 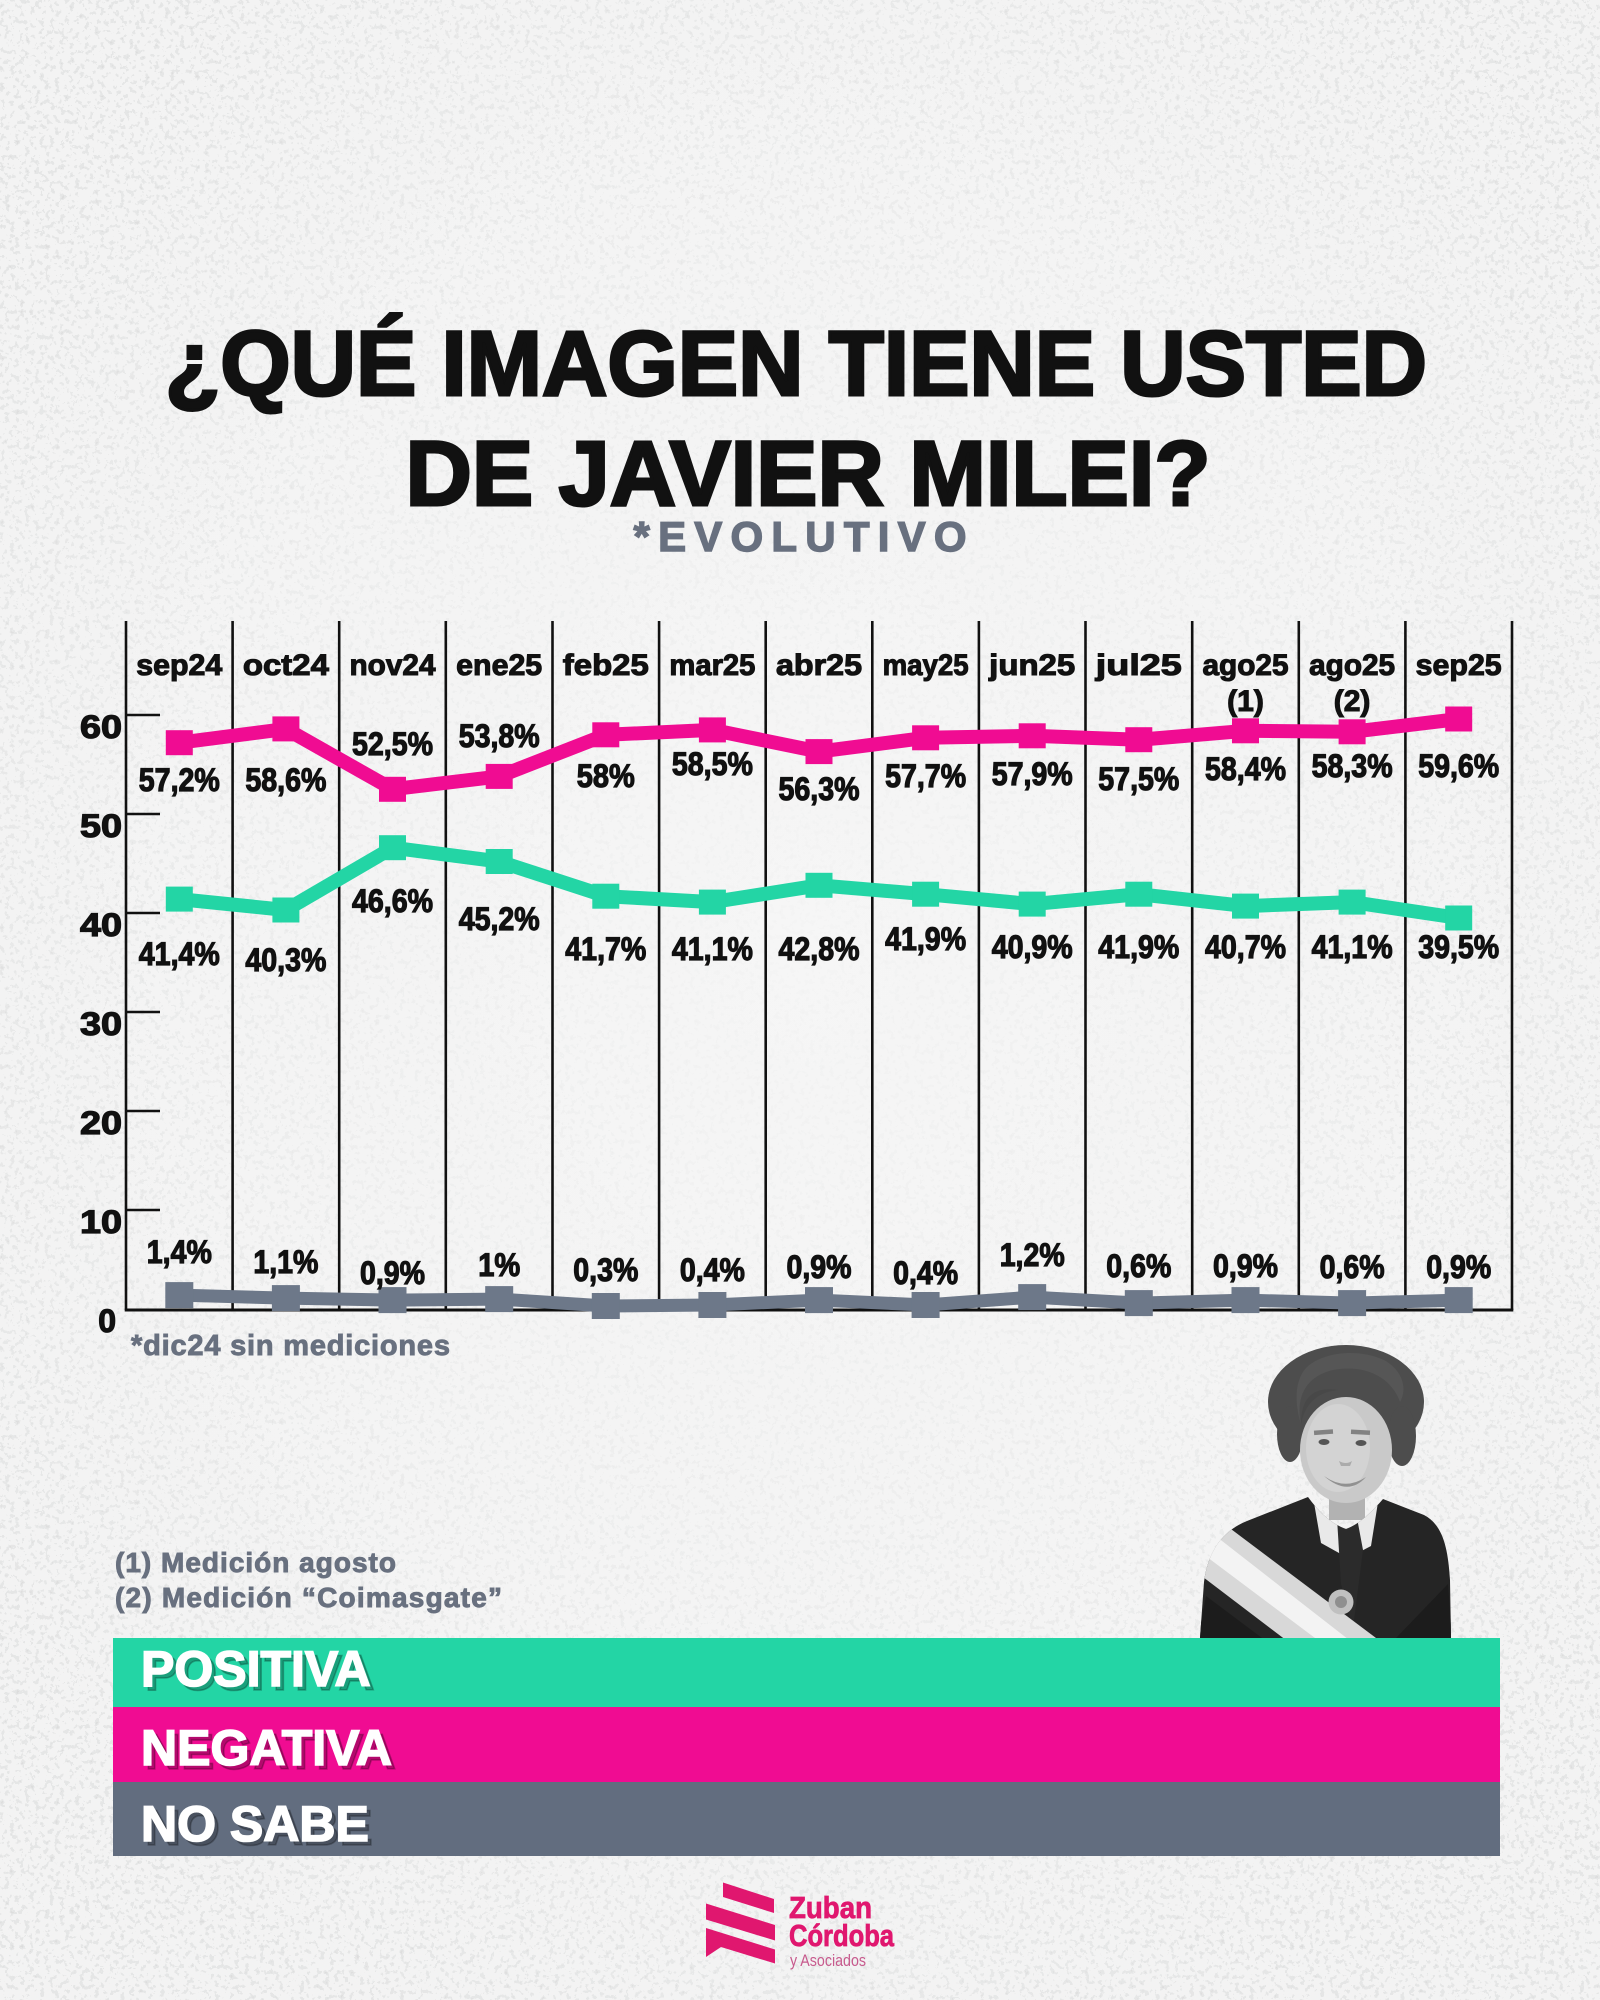 What do you see at coordinates (606, 776) in the screenshot?
I see `svg-text: 58%` at bounding box center [606, 776].